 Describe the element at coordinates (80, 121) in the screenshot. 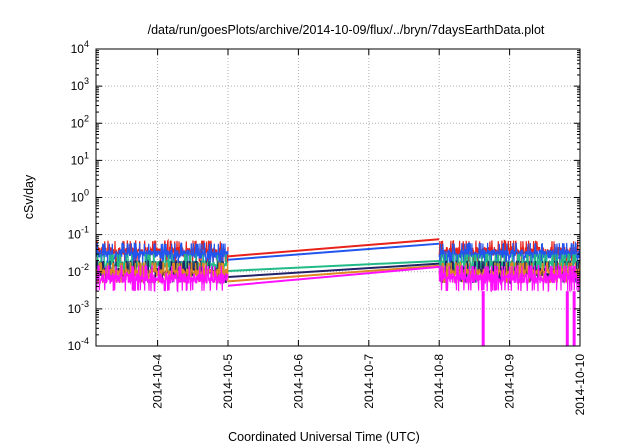

I see `y-tick-label: 10²` at that location.